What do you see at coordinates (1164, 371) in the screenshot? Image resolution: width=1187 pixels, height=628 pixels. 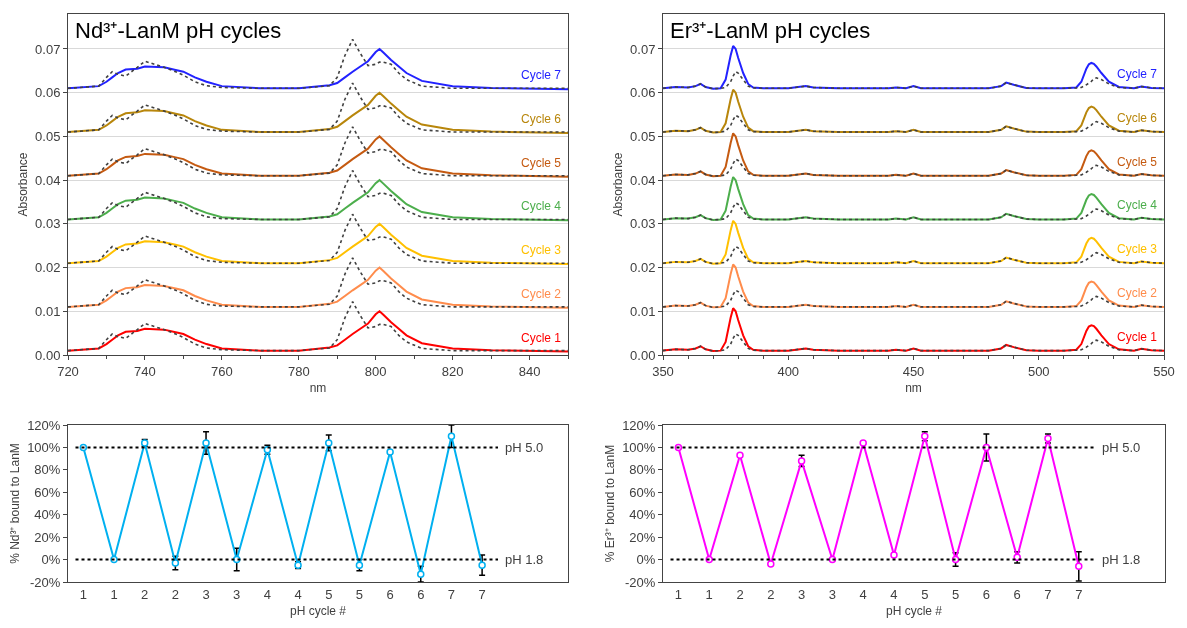 I see `x-tick-label: 550` at bounding box center [1164, 371].